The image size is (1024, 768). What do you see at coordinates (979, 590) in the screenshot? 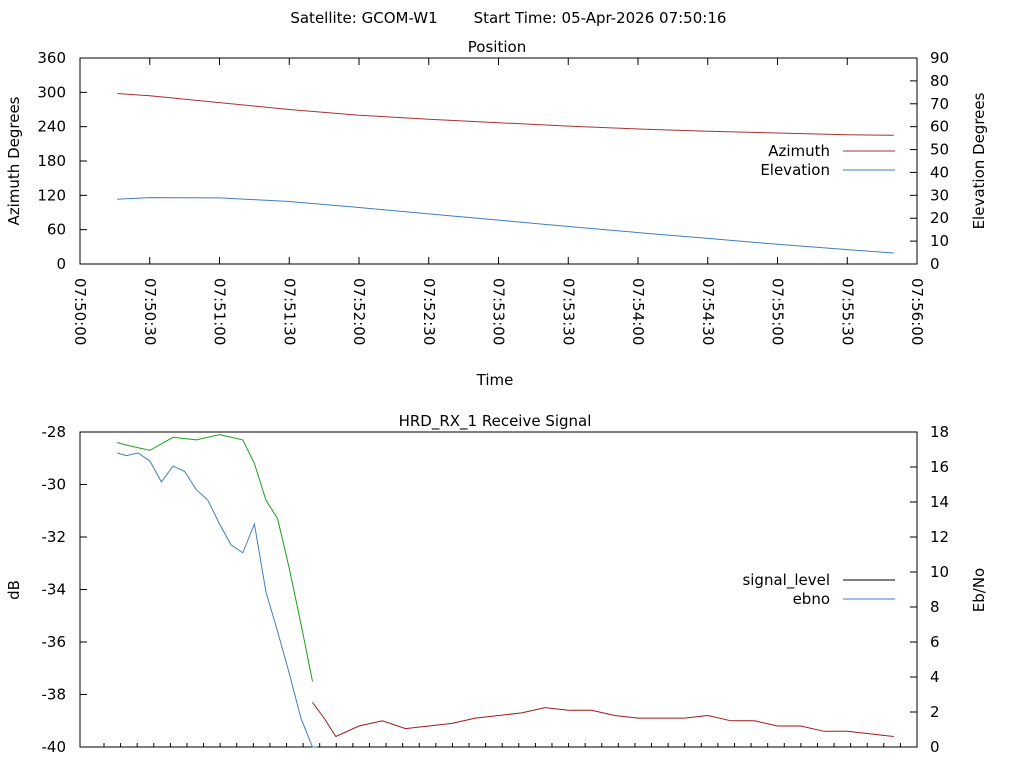
I see `signal-y2-axis-label: Eb/No` at bounding box center [979, 590].